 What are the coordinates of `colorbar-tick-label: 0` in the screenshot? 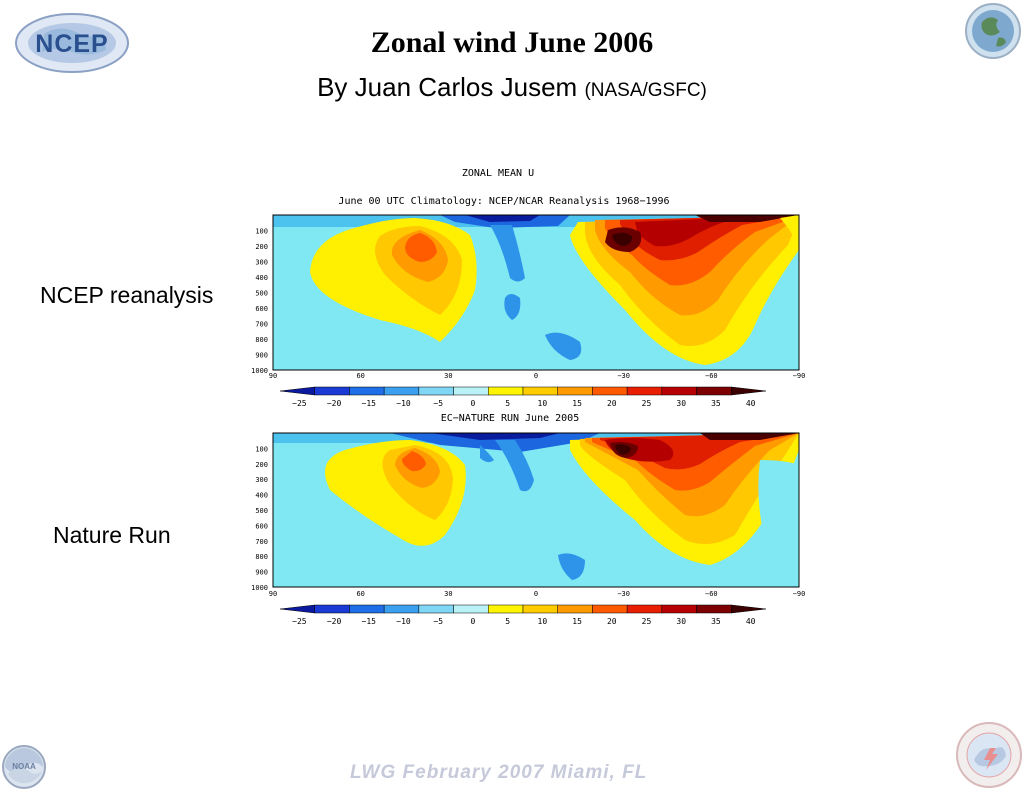 It's located at (473, 621).